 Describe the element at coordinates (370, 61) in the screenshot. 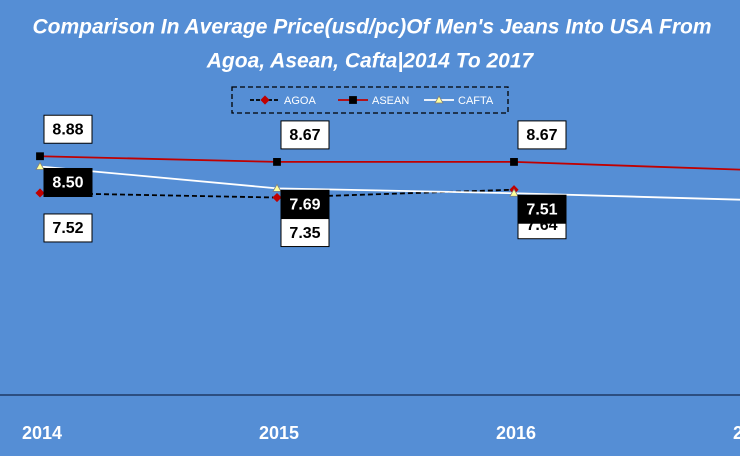

I see `chart-subtitle: Agoa, Asean, Cafta|2014 To 2017` at that location.